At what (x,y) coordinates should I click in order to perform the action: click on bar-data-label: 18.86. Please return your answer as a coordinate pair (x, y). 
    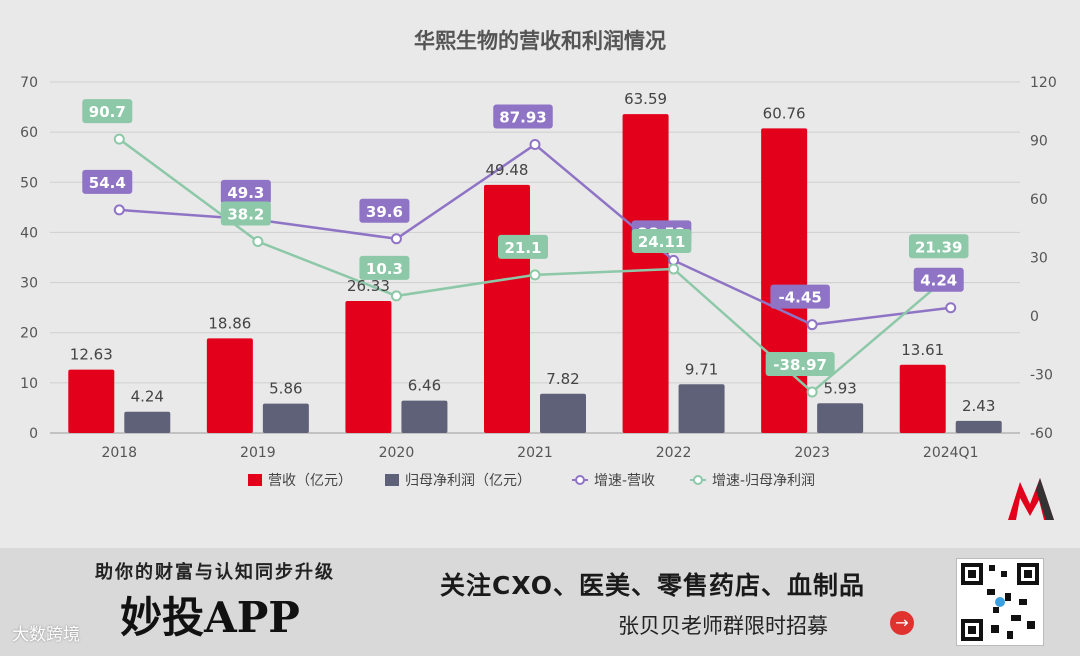
    Looking at the image, I should click on (229, 323).